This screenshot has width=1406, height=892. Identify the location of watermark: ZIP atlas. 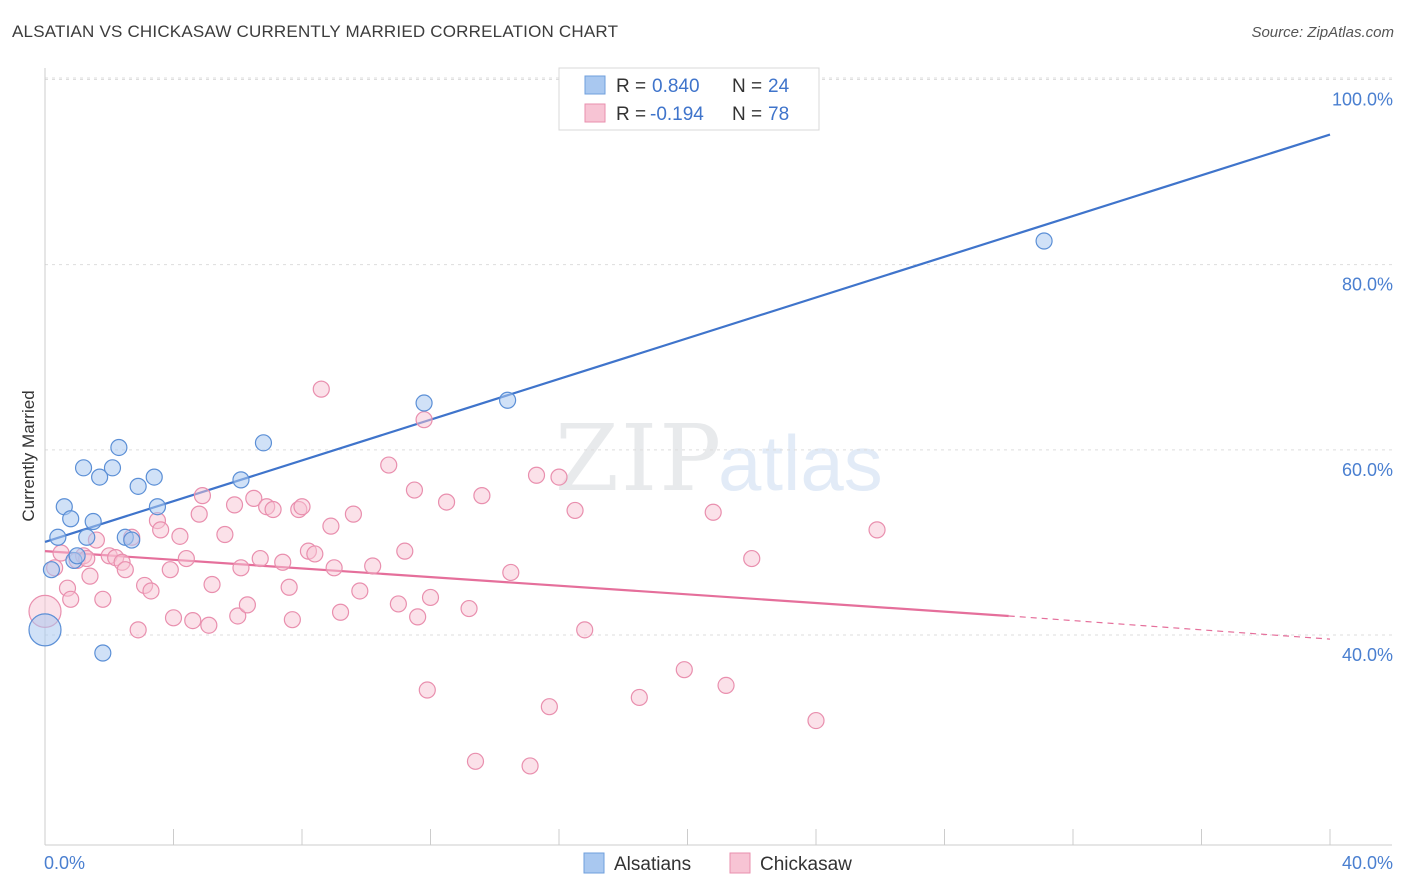
(719, 458).